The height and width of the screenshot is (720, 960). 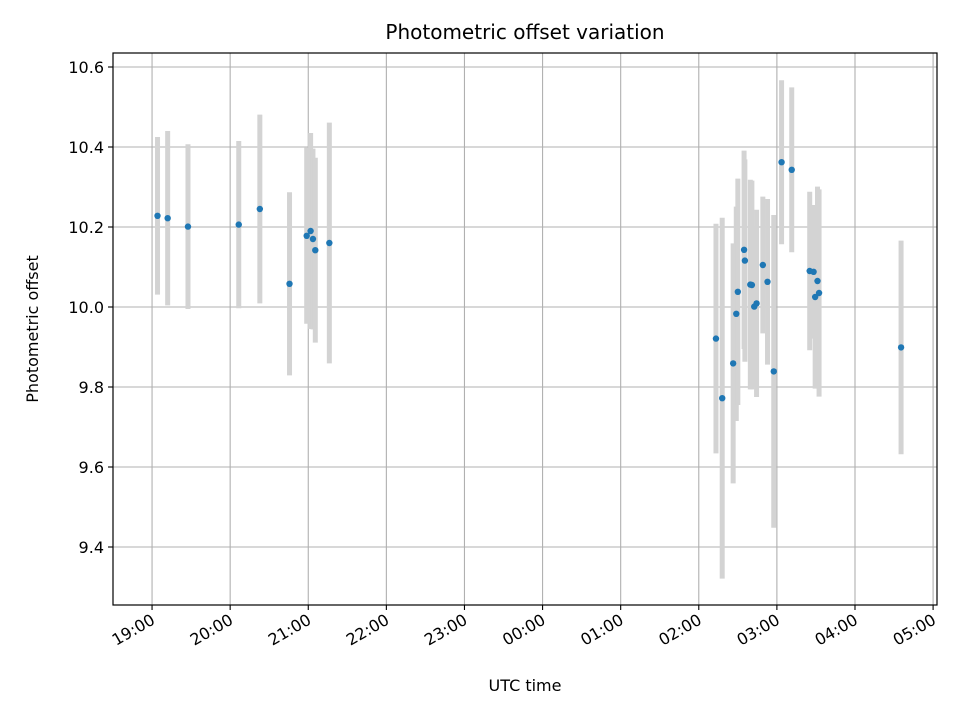 What do you see at coordinates (91, 547) in the screenshot?
I see `y-tick-label: 9.4` at bounding box center [91, 547].